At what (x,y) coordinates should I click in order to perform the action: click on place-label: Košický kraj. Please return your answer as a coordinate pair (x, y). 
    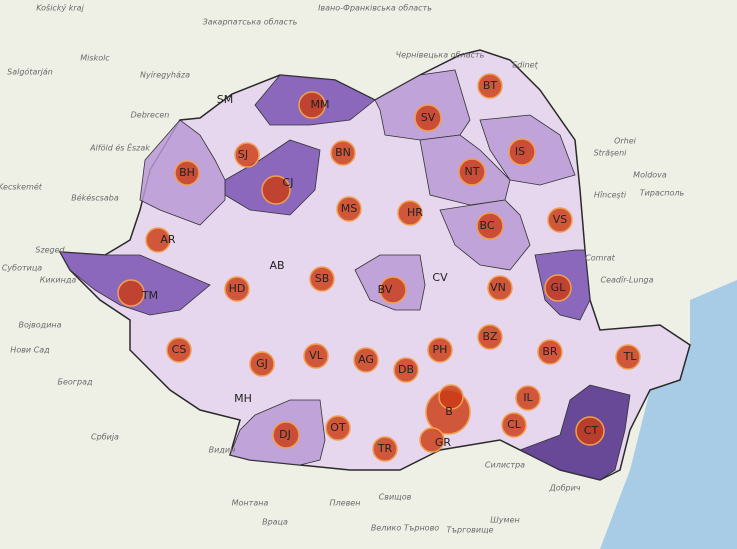
    Looking at the image, I should click on (60, 8).